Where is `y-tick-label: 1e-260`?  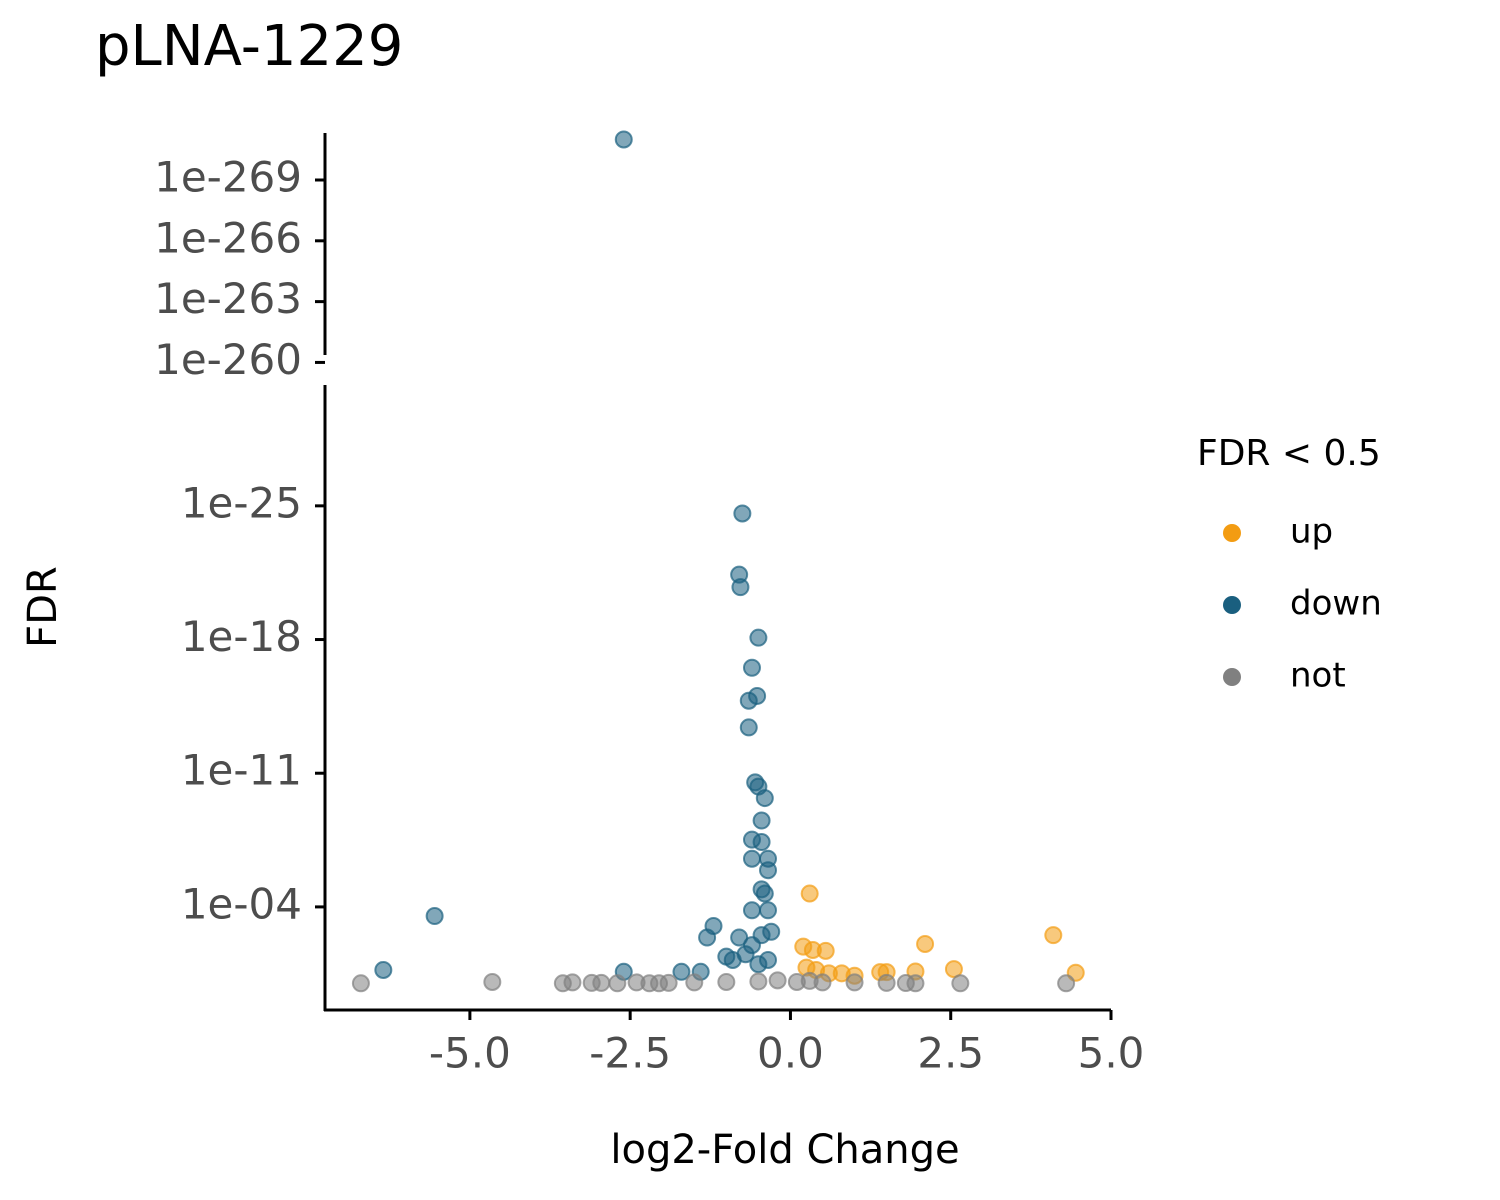 y-tick-label: 1e-260 is located at coordinates (228, 359).